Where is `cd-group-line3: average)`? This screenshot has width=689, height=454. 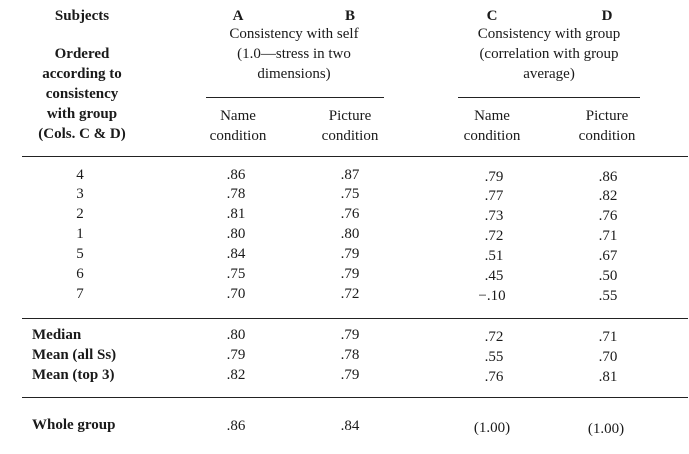
cd-group-line3: average) is located at coordinates (549, 74).